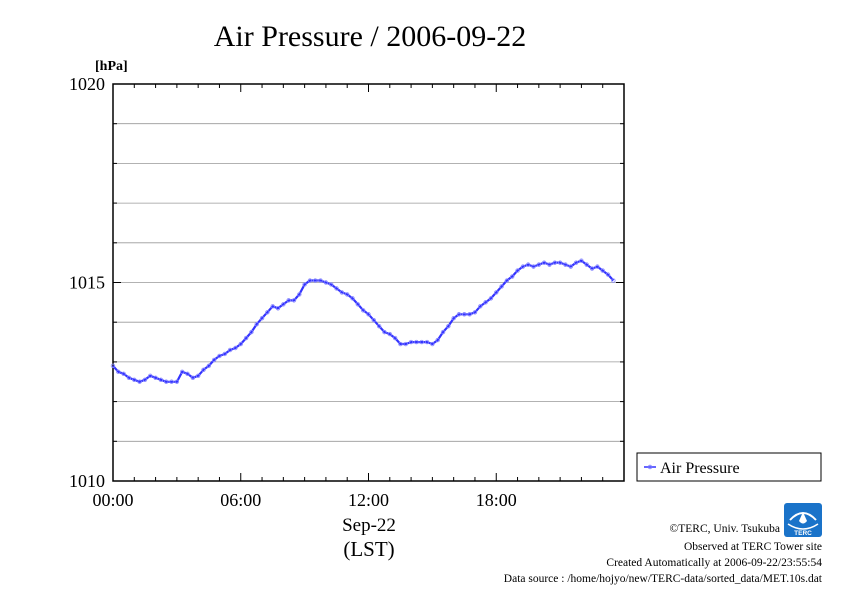 Image resolution: width=842 pixels, height=595 pixels. I want to click on x-tick-label: 18:00, so click(496, 500).